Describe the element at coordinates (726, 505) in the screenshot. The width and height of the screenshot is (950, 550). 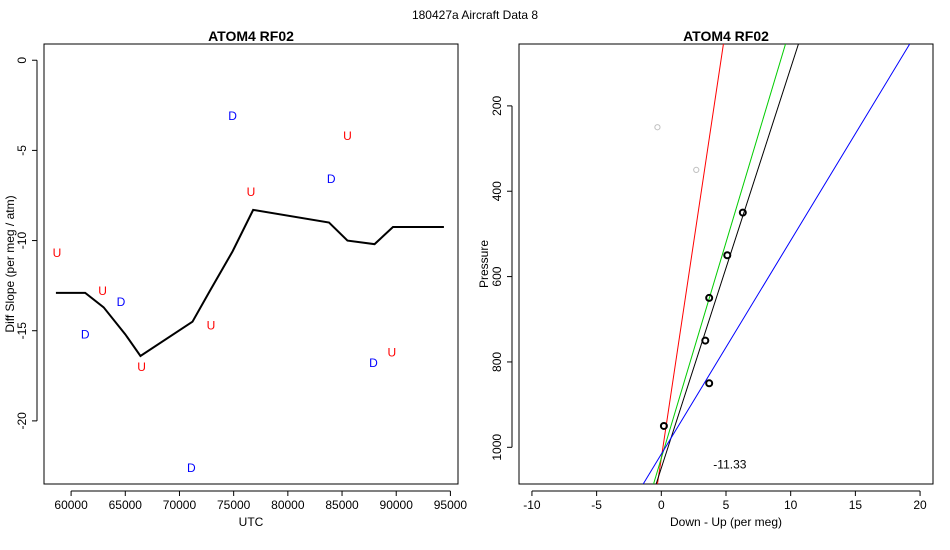
I see `right-x-tick-label: 5` at that location.